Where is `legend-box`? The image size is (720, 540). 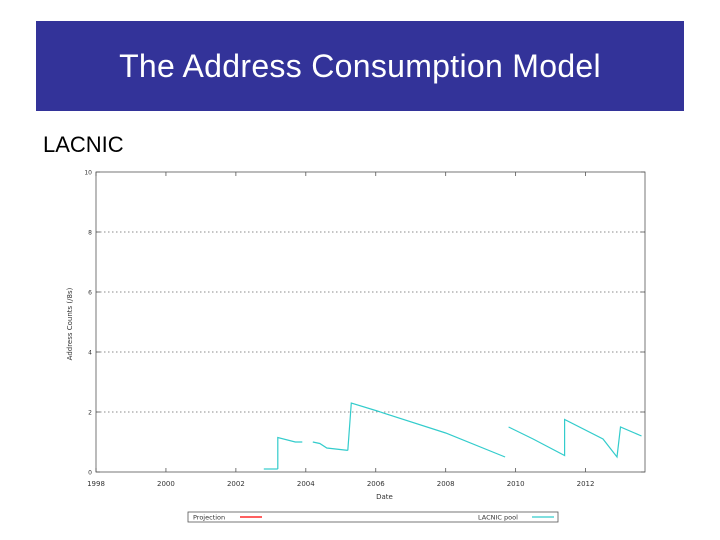 legend-box is located at coordinates (373, 517).